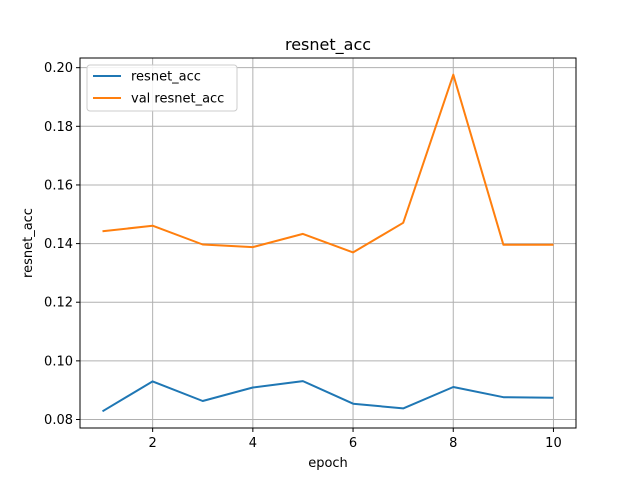 The height and width of the screenshot is (480, 640). Describe the element at coordinates (58, 244) in the screenshot. I see `y-tick-label: 0.14` at that location.